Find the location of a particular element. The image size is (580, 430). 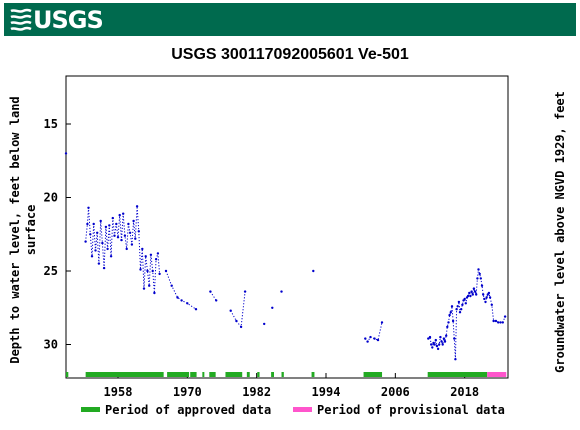

x-tick-label-4: 2006 is located at coordinates (395, 392).